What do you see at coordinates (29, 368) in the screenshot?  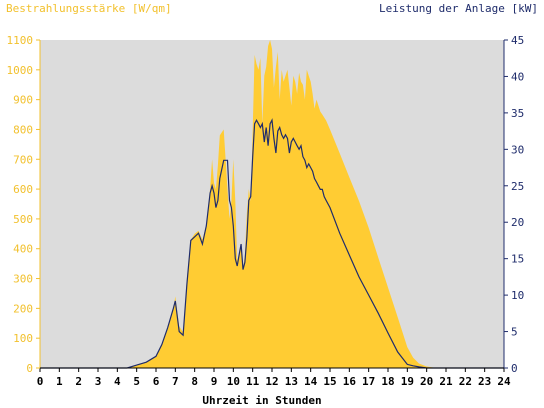 I see `y-left-tick-label: 0` at bounding box center [29, 368].